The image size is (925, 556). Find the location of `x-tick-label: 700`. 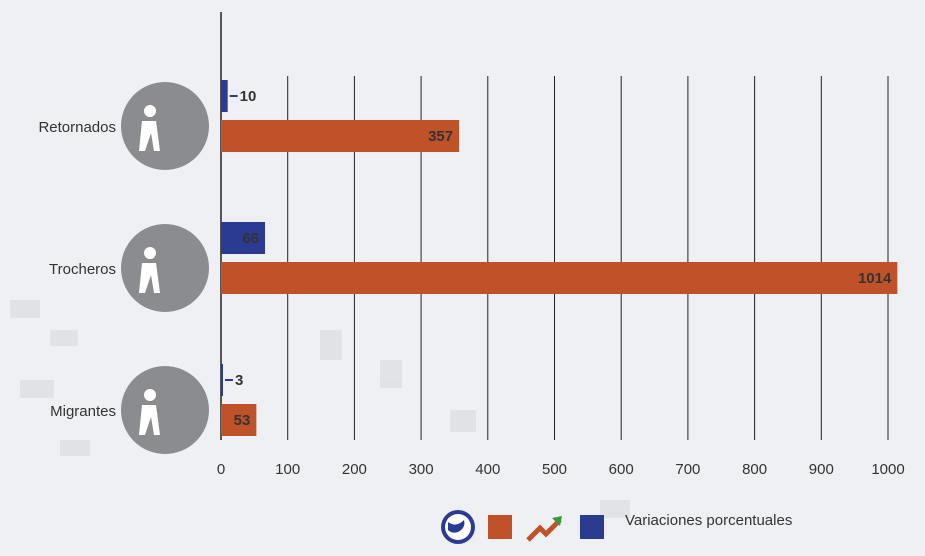

x-tick-label: 700 is located at coordinates (687, 469).